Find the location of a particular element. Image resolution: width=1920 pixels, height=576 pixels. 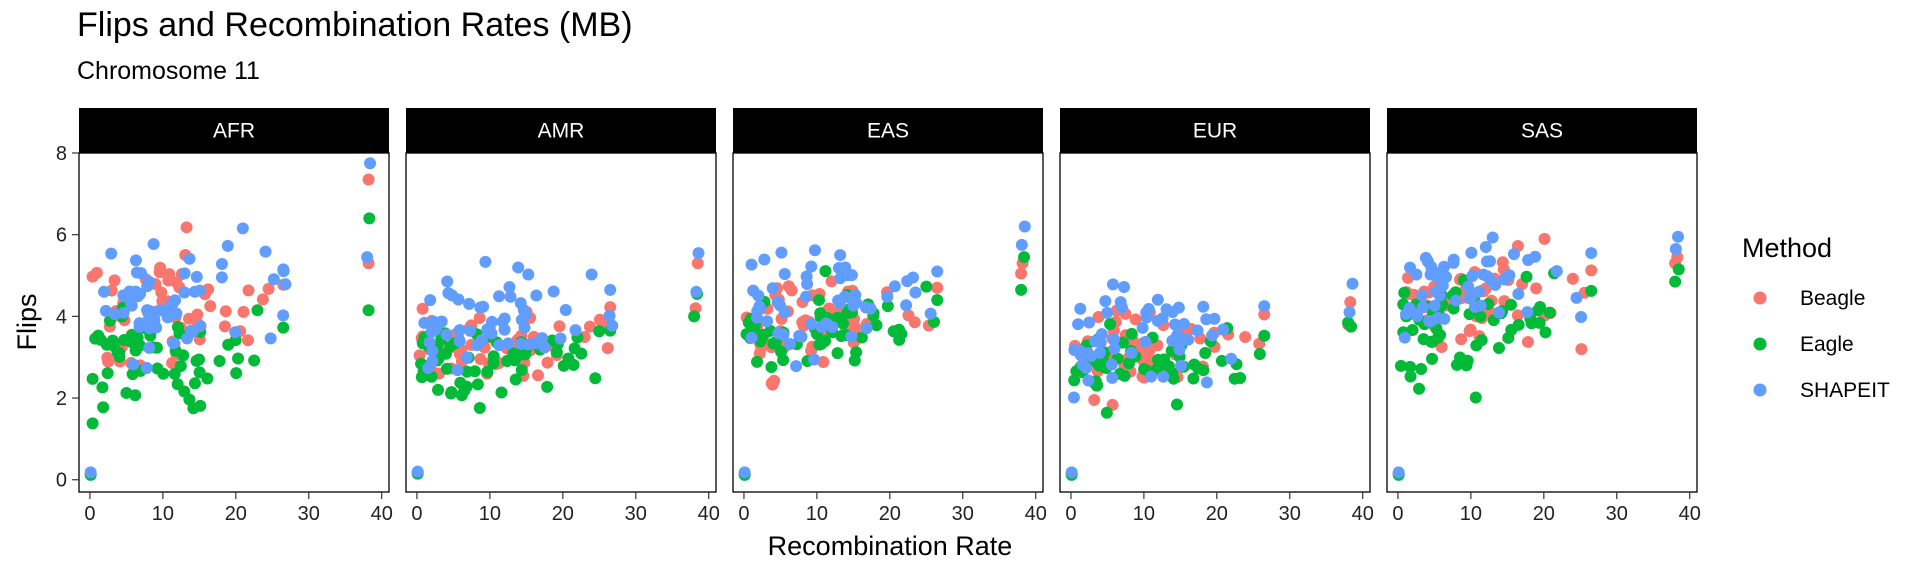

x-tick-label-sas-40: 40 is located at coordinates (1690, 514).